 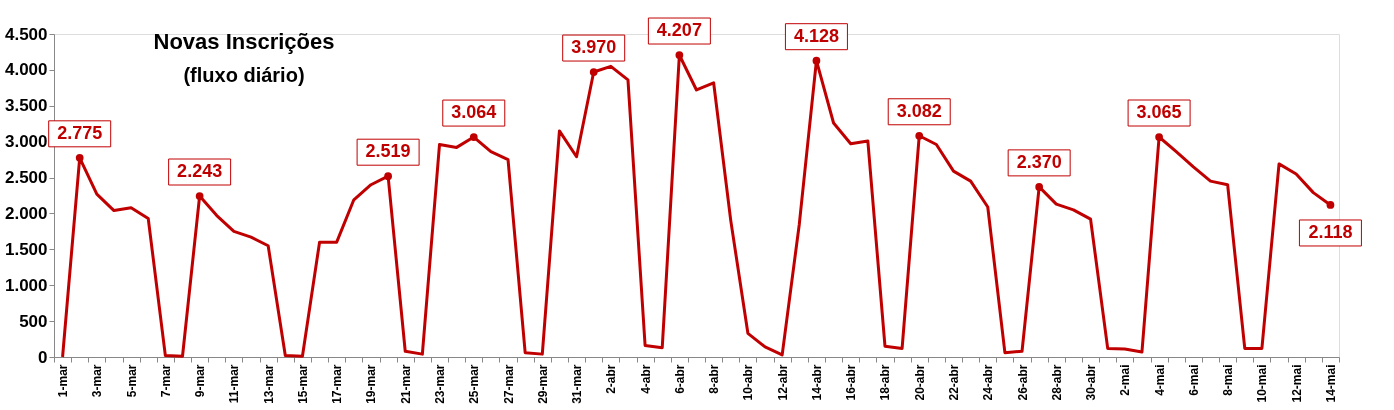 What do you see at coordinates (1022, 382) in the screenshot?
I see `x-tick-label: 26-abr` at bounding box center [1022, 382].